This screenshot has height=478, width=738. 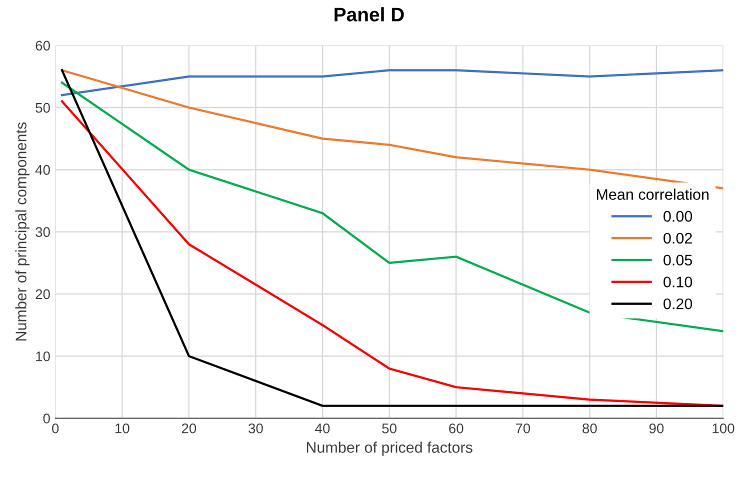 I want to click on legend-title: Mean correlation, so click(x=652, y=194).